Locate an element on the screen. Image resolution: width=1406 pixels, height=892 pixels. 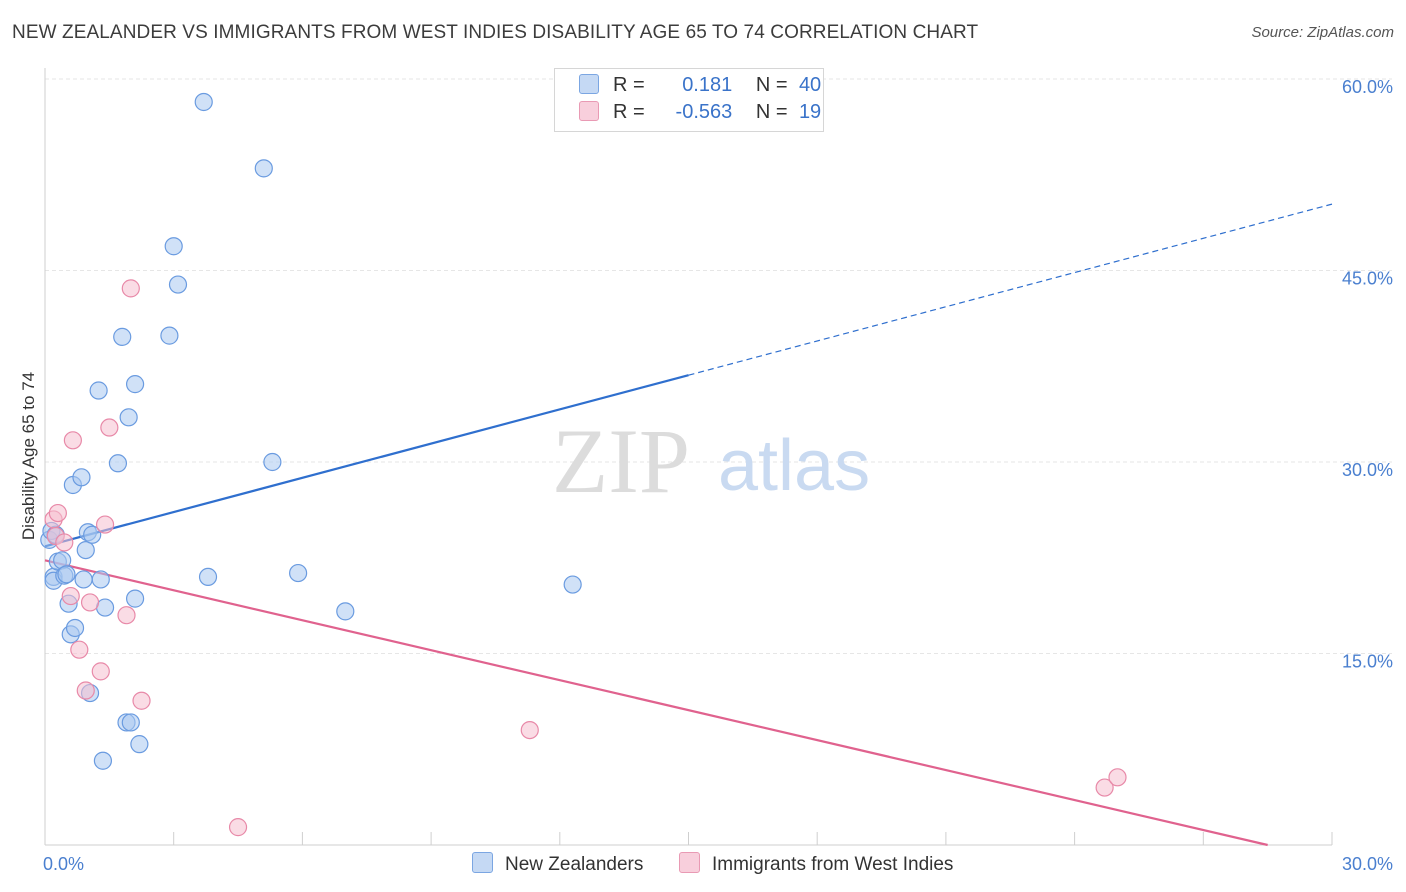
y-tick-label: 15.0% is located at coordinates (1367, 662).